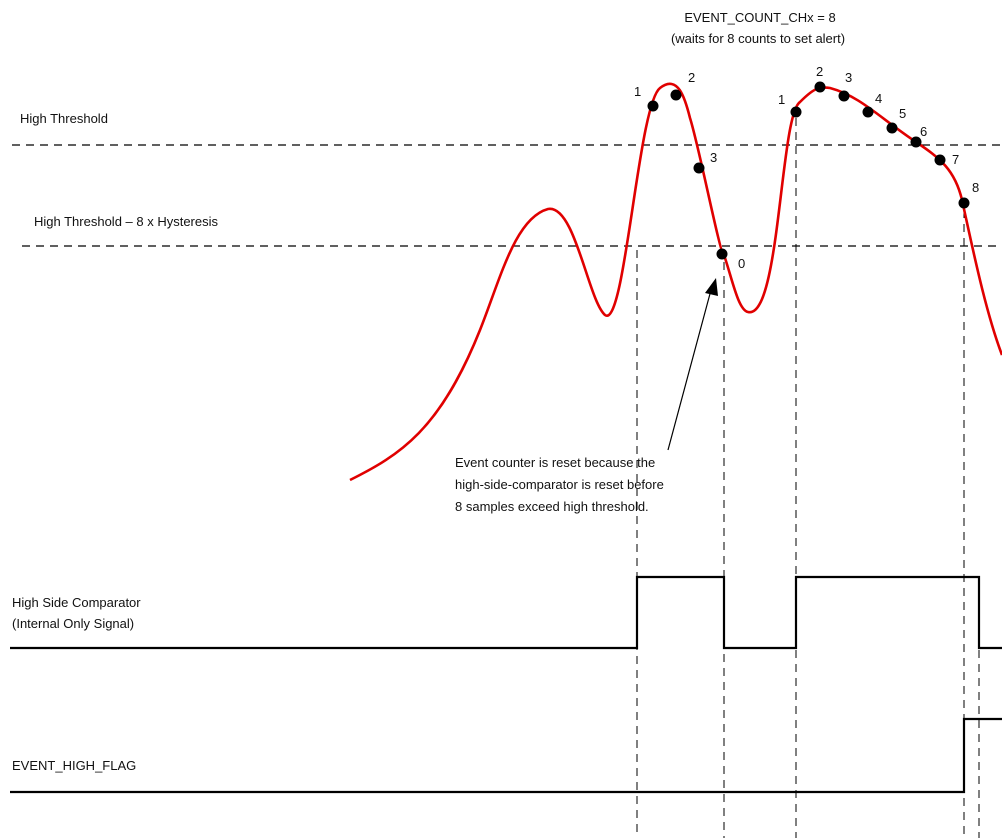 The height and width of the screenshot is (838, 1002). What do you see at coordinates (711, 287) in the screenshot?
I see `annotation-arrow-head` at bounding box center [711, 287].